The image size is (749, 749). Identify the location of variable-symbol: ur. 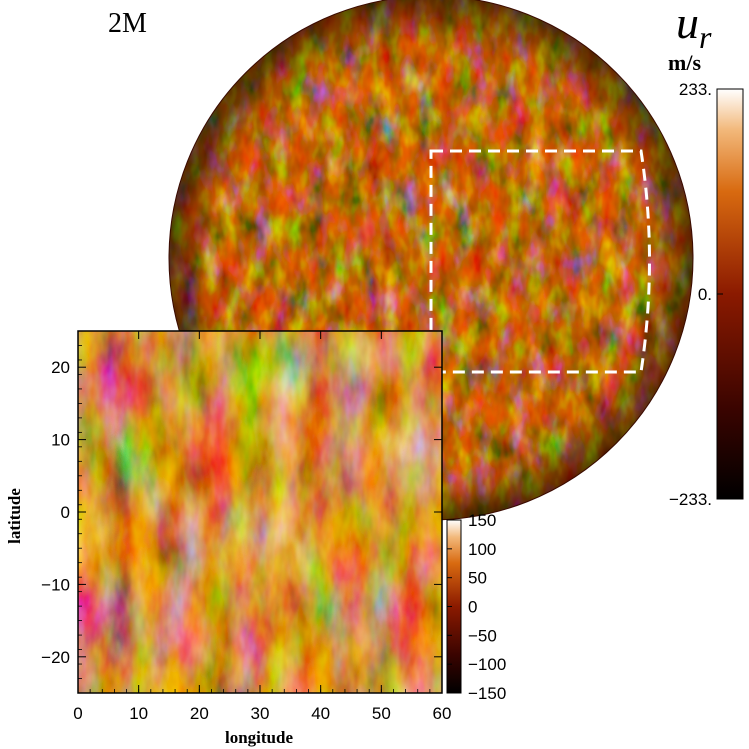
(694, 27).